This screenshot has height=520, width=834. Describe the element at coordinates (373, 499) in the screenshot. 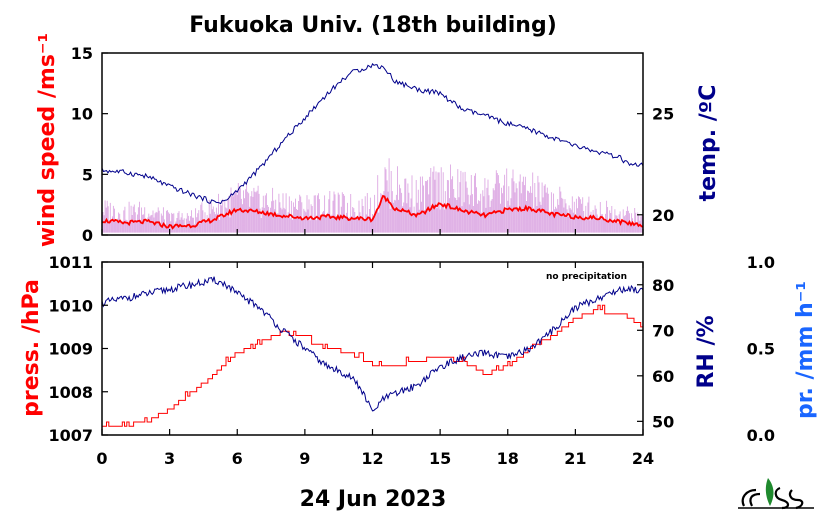

I see `date-label: 24 Jun 2023` at that location.